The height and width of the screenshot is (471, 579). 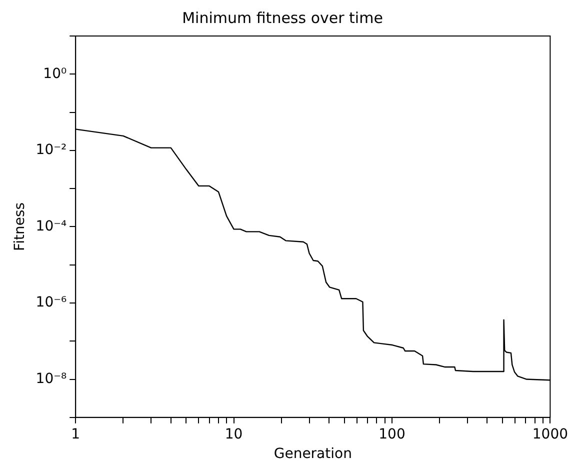 What do you see at coordinates (75, 434) in the screenshot?
I see `x-tick-label: 1` at bounding box center [75, 434].